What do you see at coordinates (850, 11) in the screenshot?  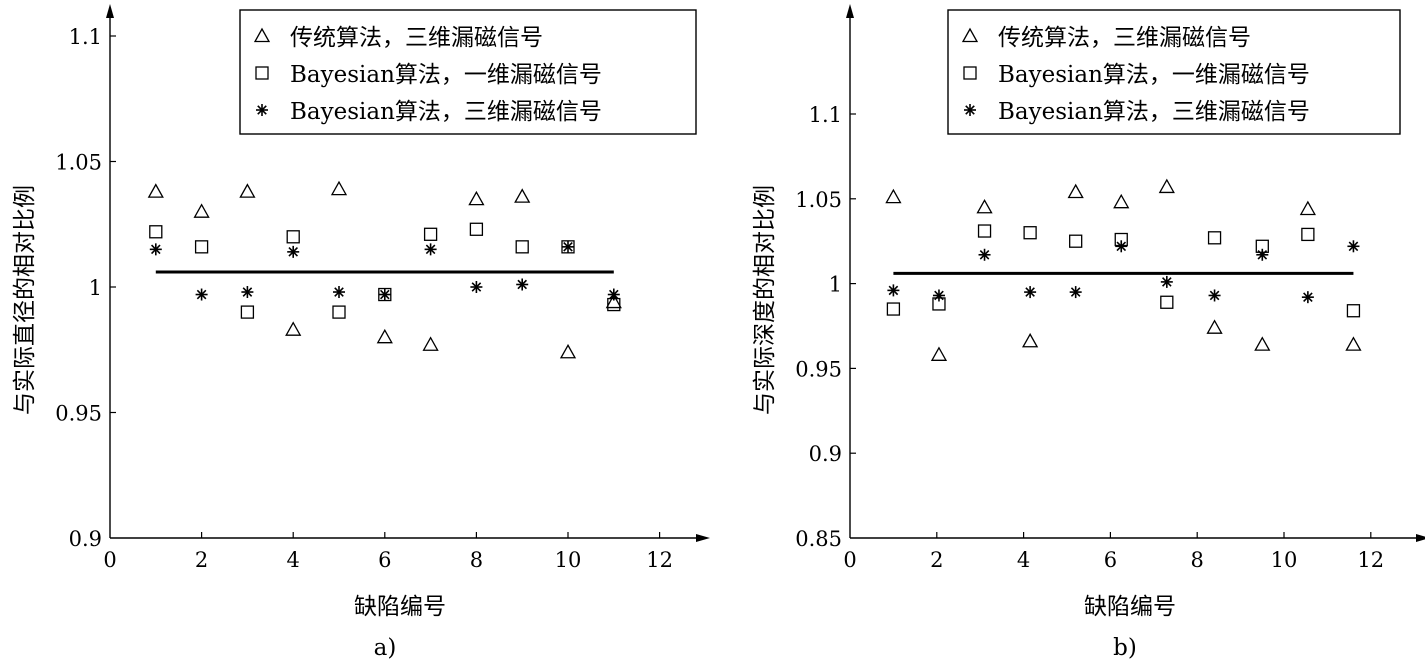 I see `y-axis-arrow` at bounding box center [850, 11].